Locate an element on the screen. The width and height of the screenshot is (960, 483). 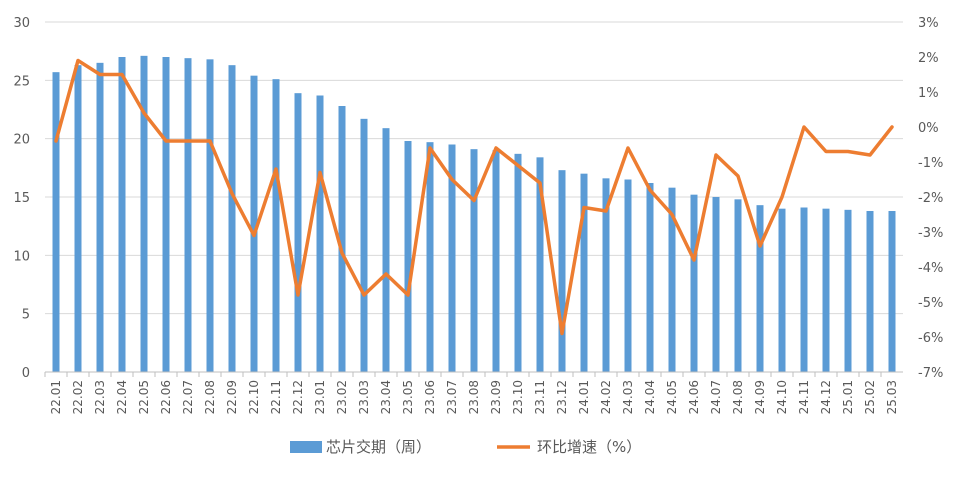
bar-22.04 is located at coordinates (122, 214).